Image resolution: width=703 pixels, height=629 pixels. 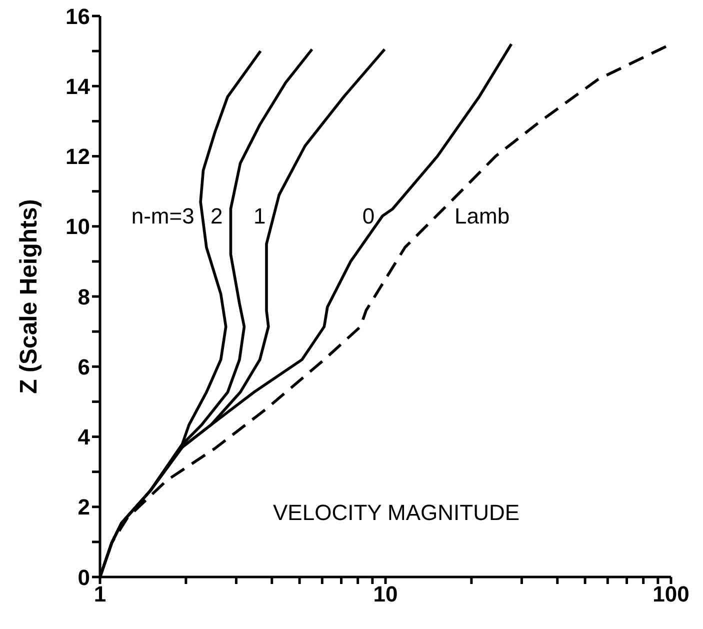 What do you see at coordinates (84, 507) in the screenshot?
I see `y-tick-label: 2` at bounding box center [84, 507].